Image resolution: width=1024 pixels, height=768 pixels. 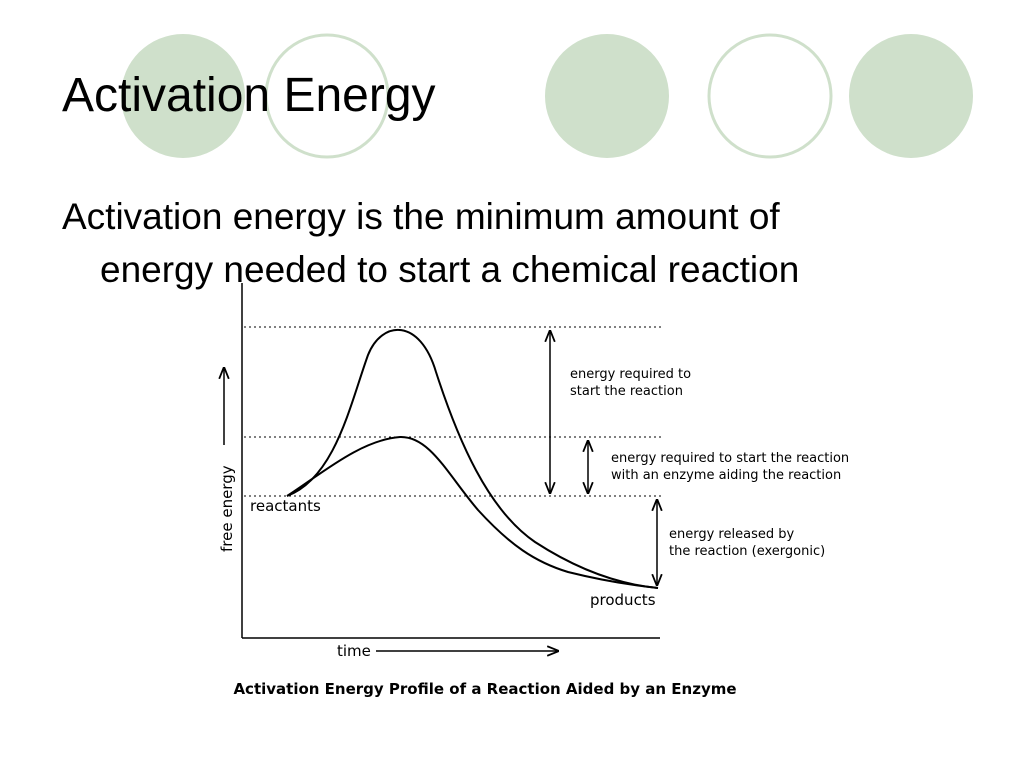 I want to click on annotation-1-line-2: start the reaction, so click(x=626, y=391).